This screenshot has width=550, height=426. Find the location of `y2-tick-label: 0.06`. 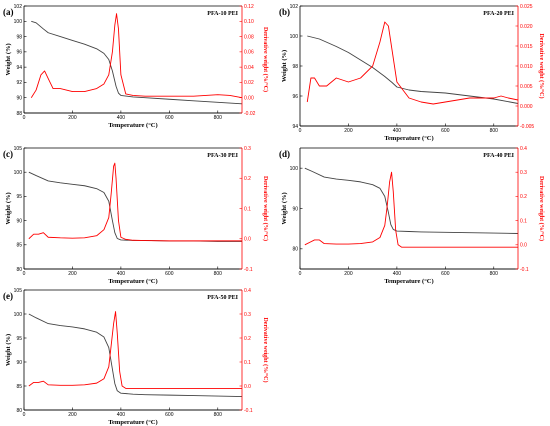

y2-tick-label: 0.06 is located at coordinates (249, 53).